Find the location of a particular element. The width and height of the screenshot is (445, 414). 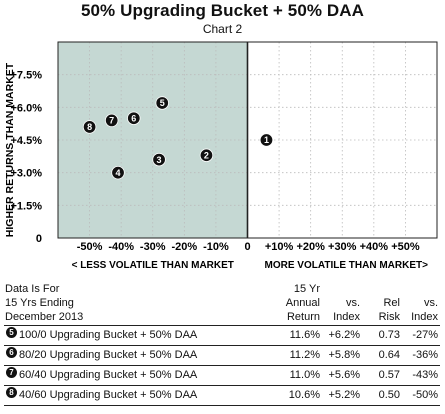

row-badge: 5 is located at coordinates (11, 332).